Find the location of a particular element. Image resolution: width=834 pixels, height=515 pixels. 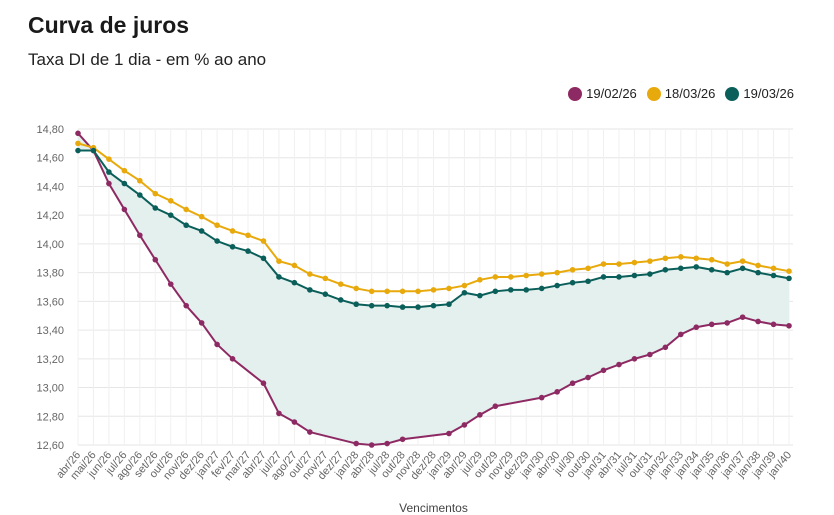

legend-item-series-3: 19/03/26 is located at coordinates (759, 93).